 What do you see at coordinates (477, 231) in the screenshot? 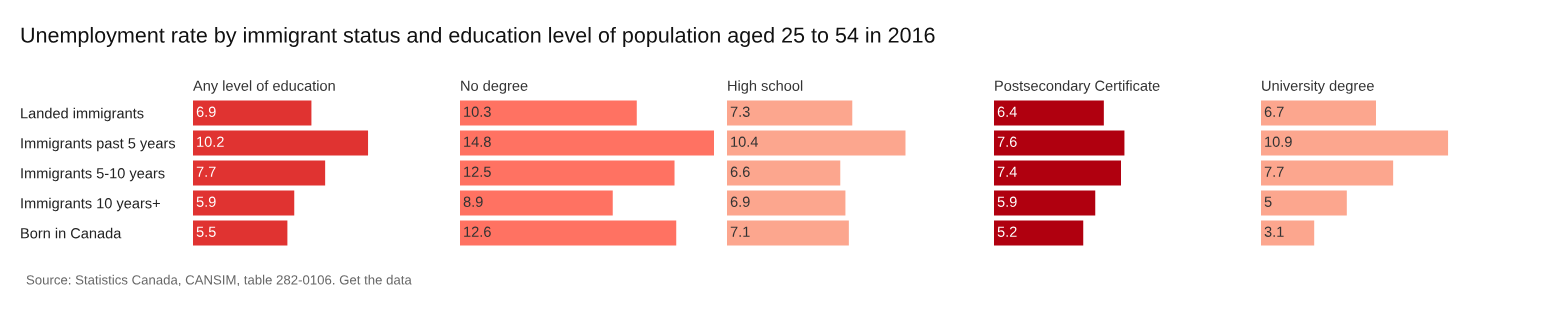
I see `data-label: 12.6` at bounding box center [477, 231].